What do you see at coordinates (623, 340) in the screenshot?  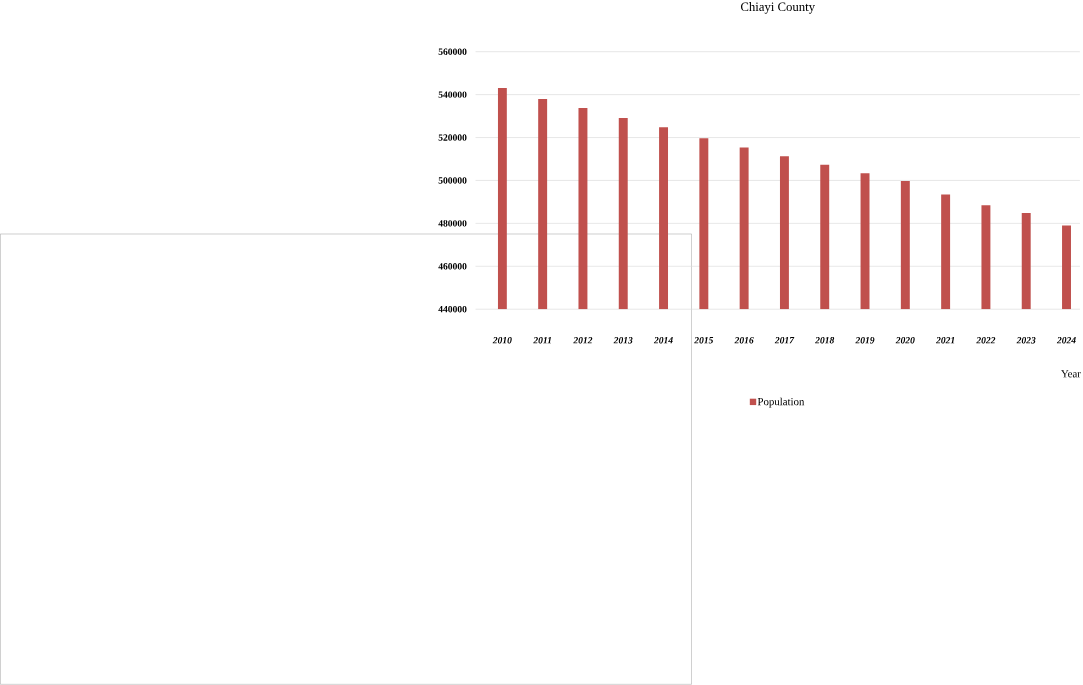 I see `x-tick-label: 2013` at bounding box center [623, 340].